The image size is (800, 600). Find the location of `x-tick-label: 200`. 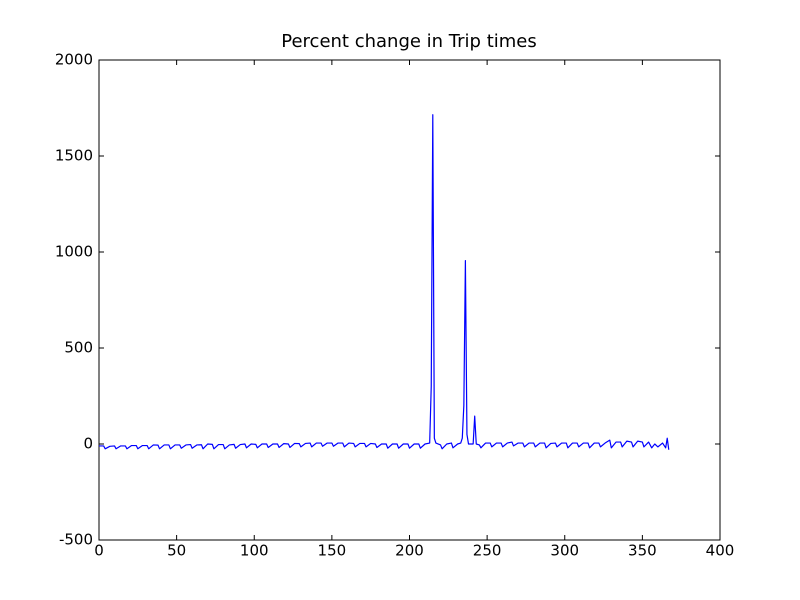

x-tick-label: 200 is located at coordinates (409, 551).